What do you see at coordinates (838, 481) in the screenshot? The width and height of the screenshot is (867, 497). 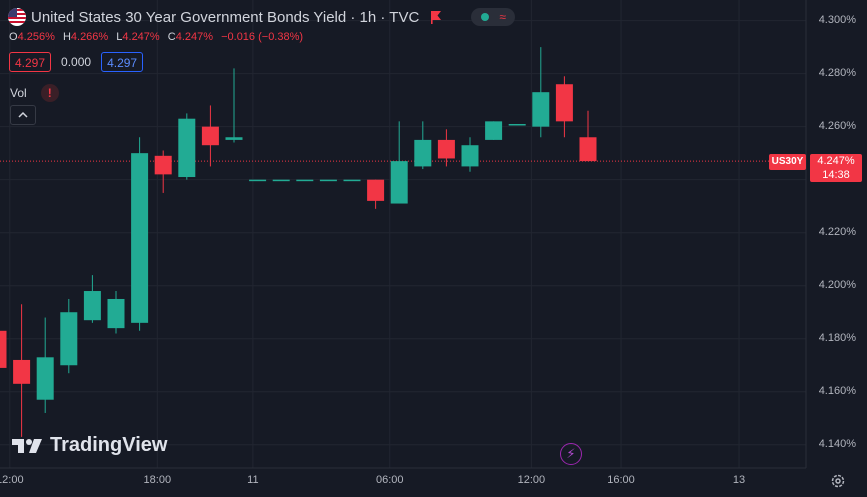 I see `gear-icon` at bounding box center [838, 481].